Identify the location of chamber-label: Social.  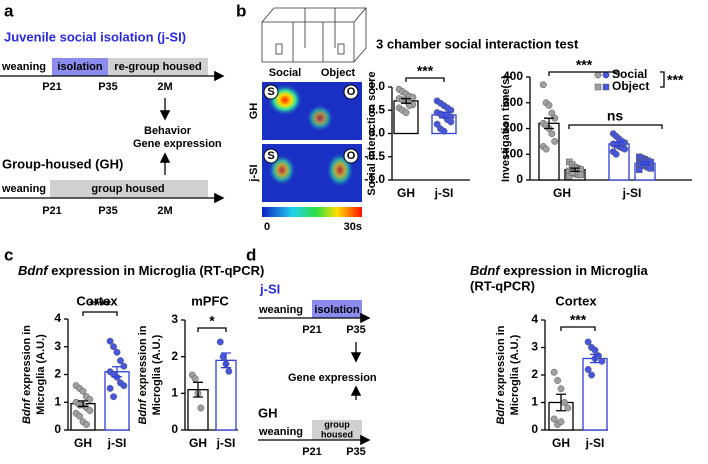
(285, 73).